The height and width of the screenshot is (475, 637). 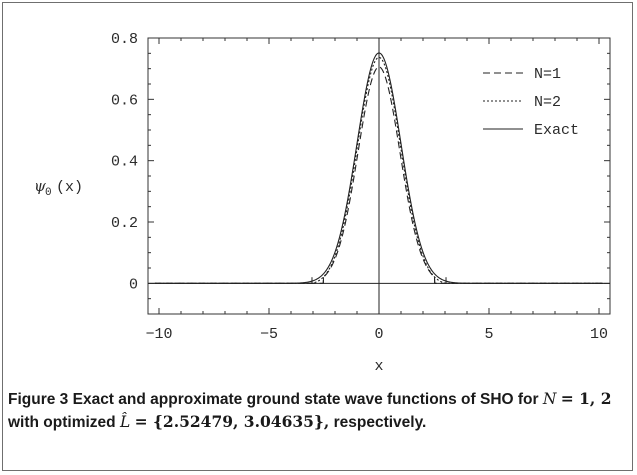 What do you see at coordinates (69, 187) in the screenshot?
I see `svg-text: (x)` at bounding box center [69, 187].